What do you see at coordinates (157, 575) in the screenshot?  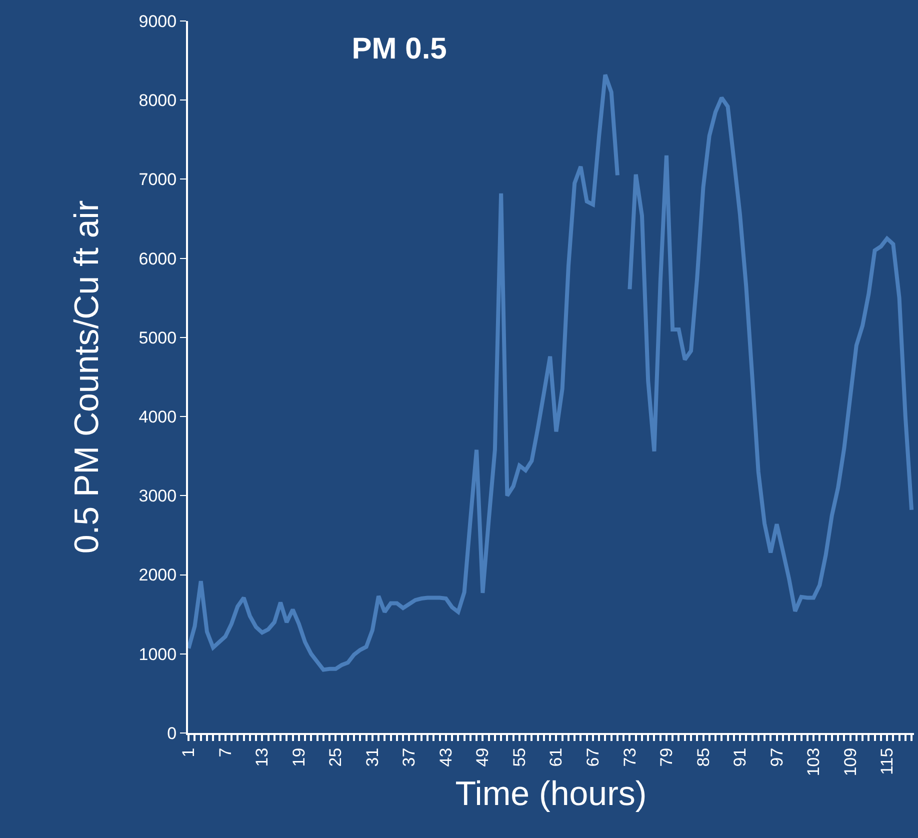 I see `y-tick-label: 2000` at bounding box center [157, 575].